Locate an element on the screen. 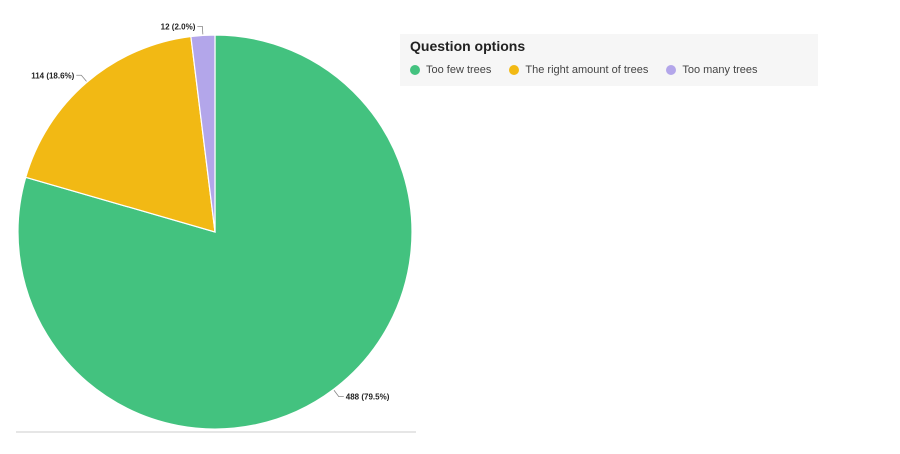 This screenshot has width=900, height=454. legend-label: Too many trees is located at coordinates (720, 70).